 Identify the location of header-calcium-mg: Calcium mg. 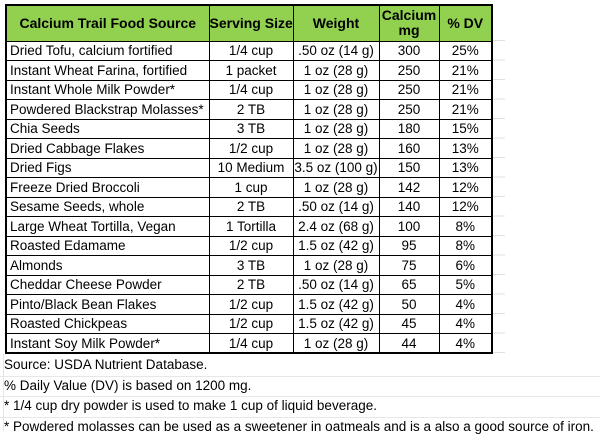
(409, 23).